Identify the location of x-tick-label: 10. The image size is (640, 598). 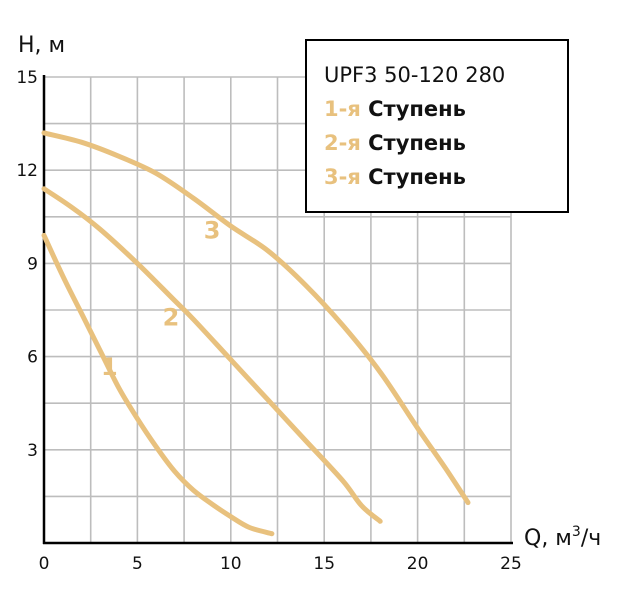
(231, 564).